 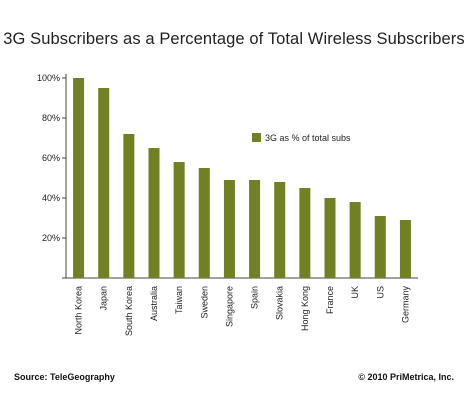 I want to click on x-tick-label: South Korea, so click(x=129, y=311).